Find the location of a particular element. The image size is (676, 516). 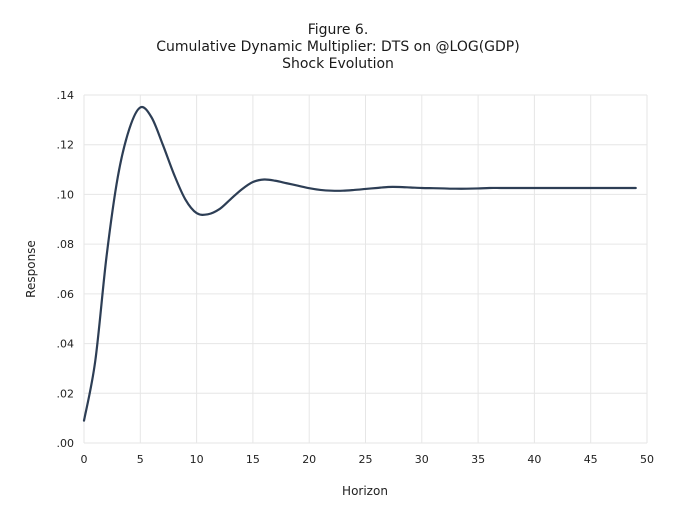

x-tick-label: 15 is located at coordinates (253, 459).